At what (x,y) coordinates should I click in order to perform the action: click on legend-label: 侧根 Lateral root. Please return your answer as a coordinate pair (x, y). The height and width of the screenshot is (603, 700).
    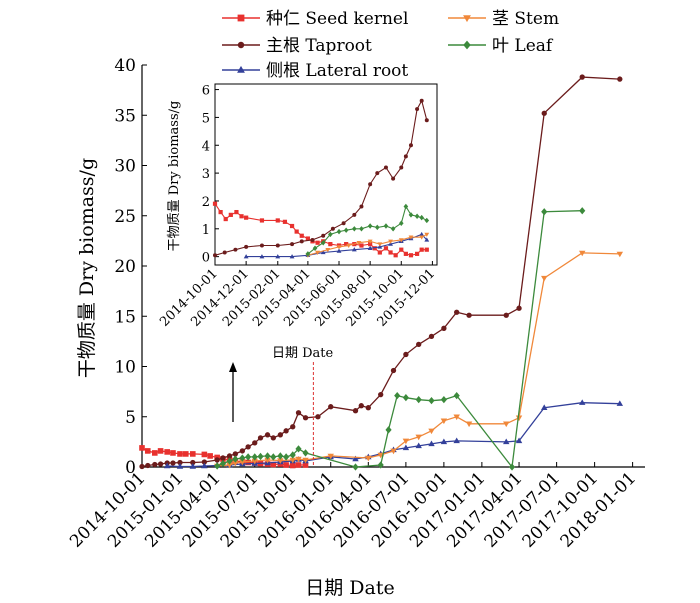
    Looking at the image, I should click on (337, 71).